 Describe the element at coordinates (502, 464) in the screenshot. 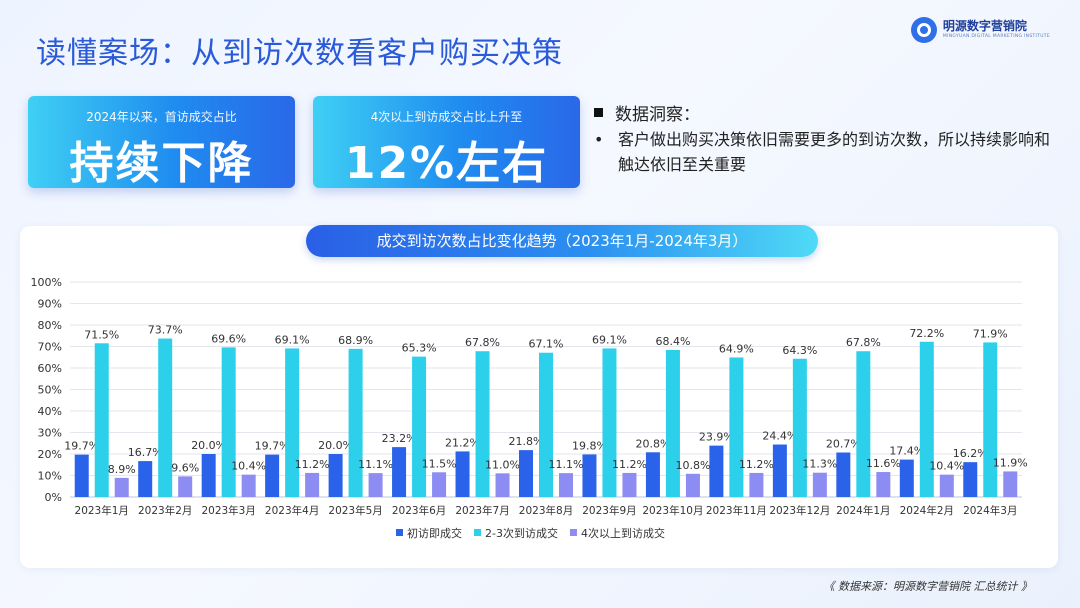

I see `data-label: 11.0%` at that location.